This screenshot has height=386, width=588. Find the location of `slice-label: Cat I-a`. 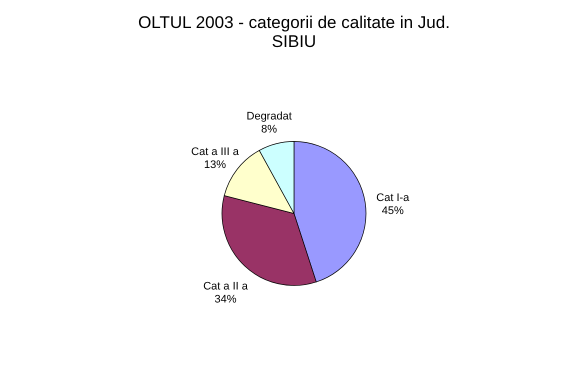

slice-label: Cat I-a is located at coordinates (393, 198).